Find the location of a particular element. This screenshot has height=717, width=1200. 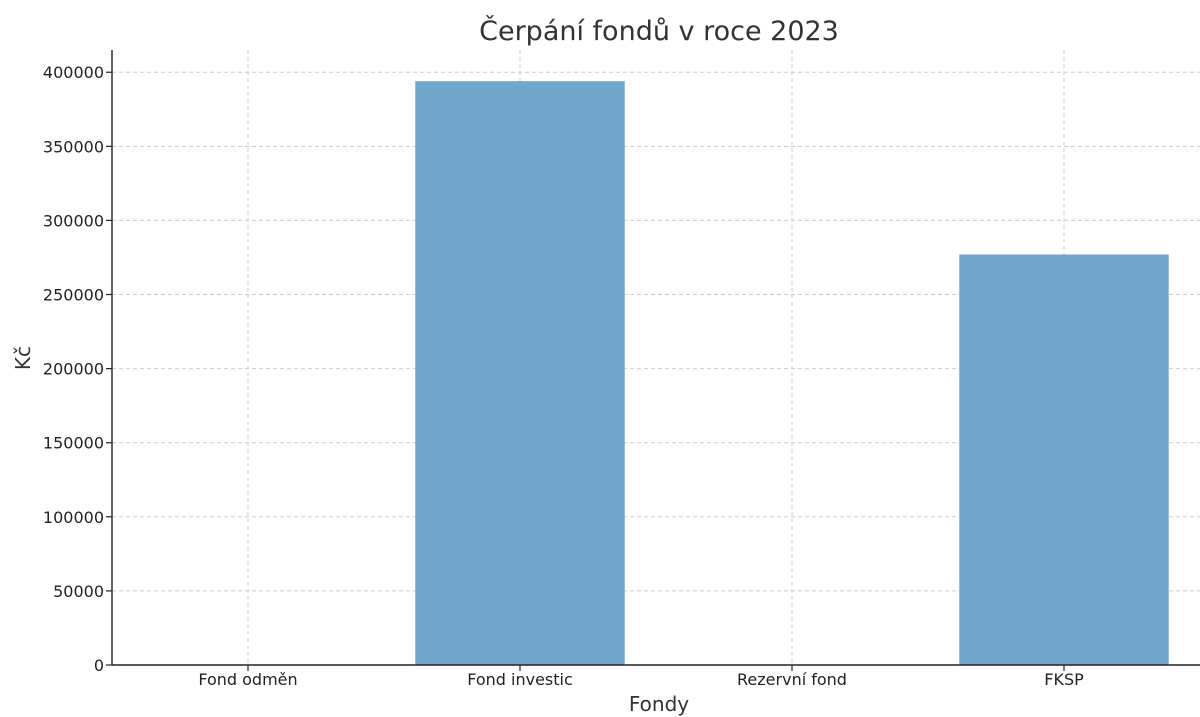

y-tick-label: 50000 is located at coordinates (78, 591).